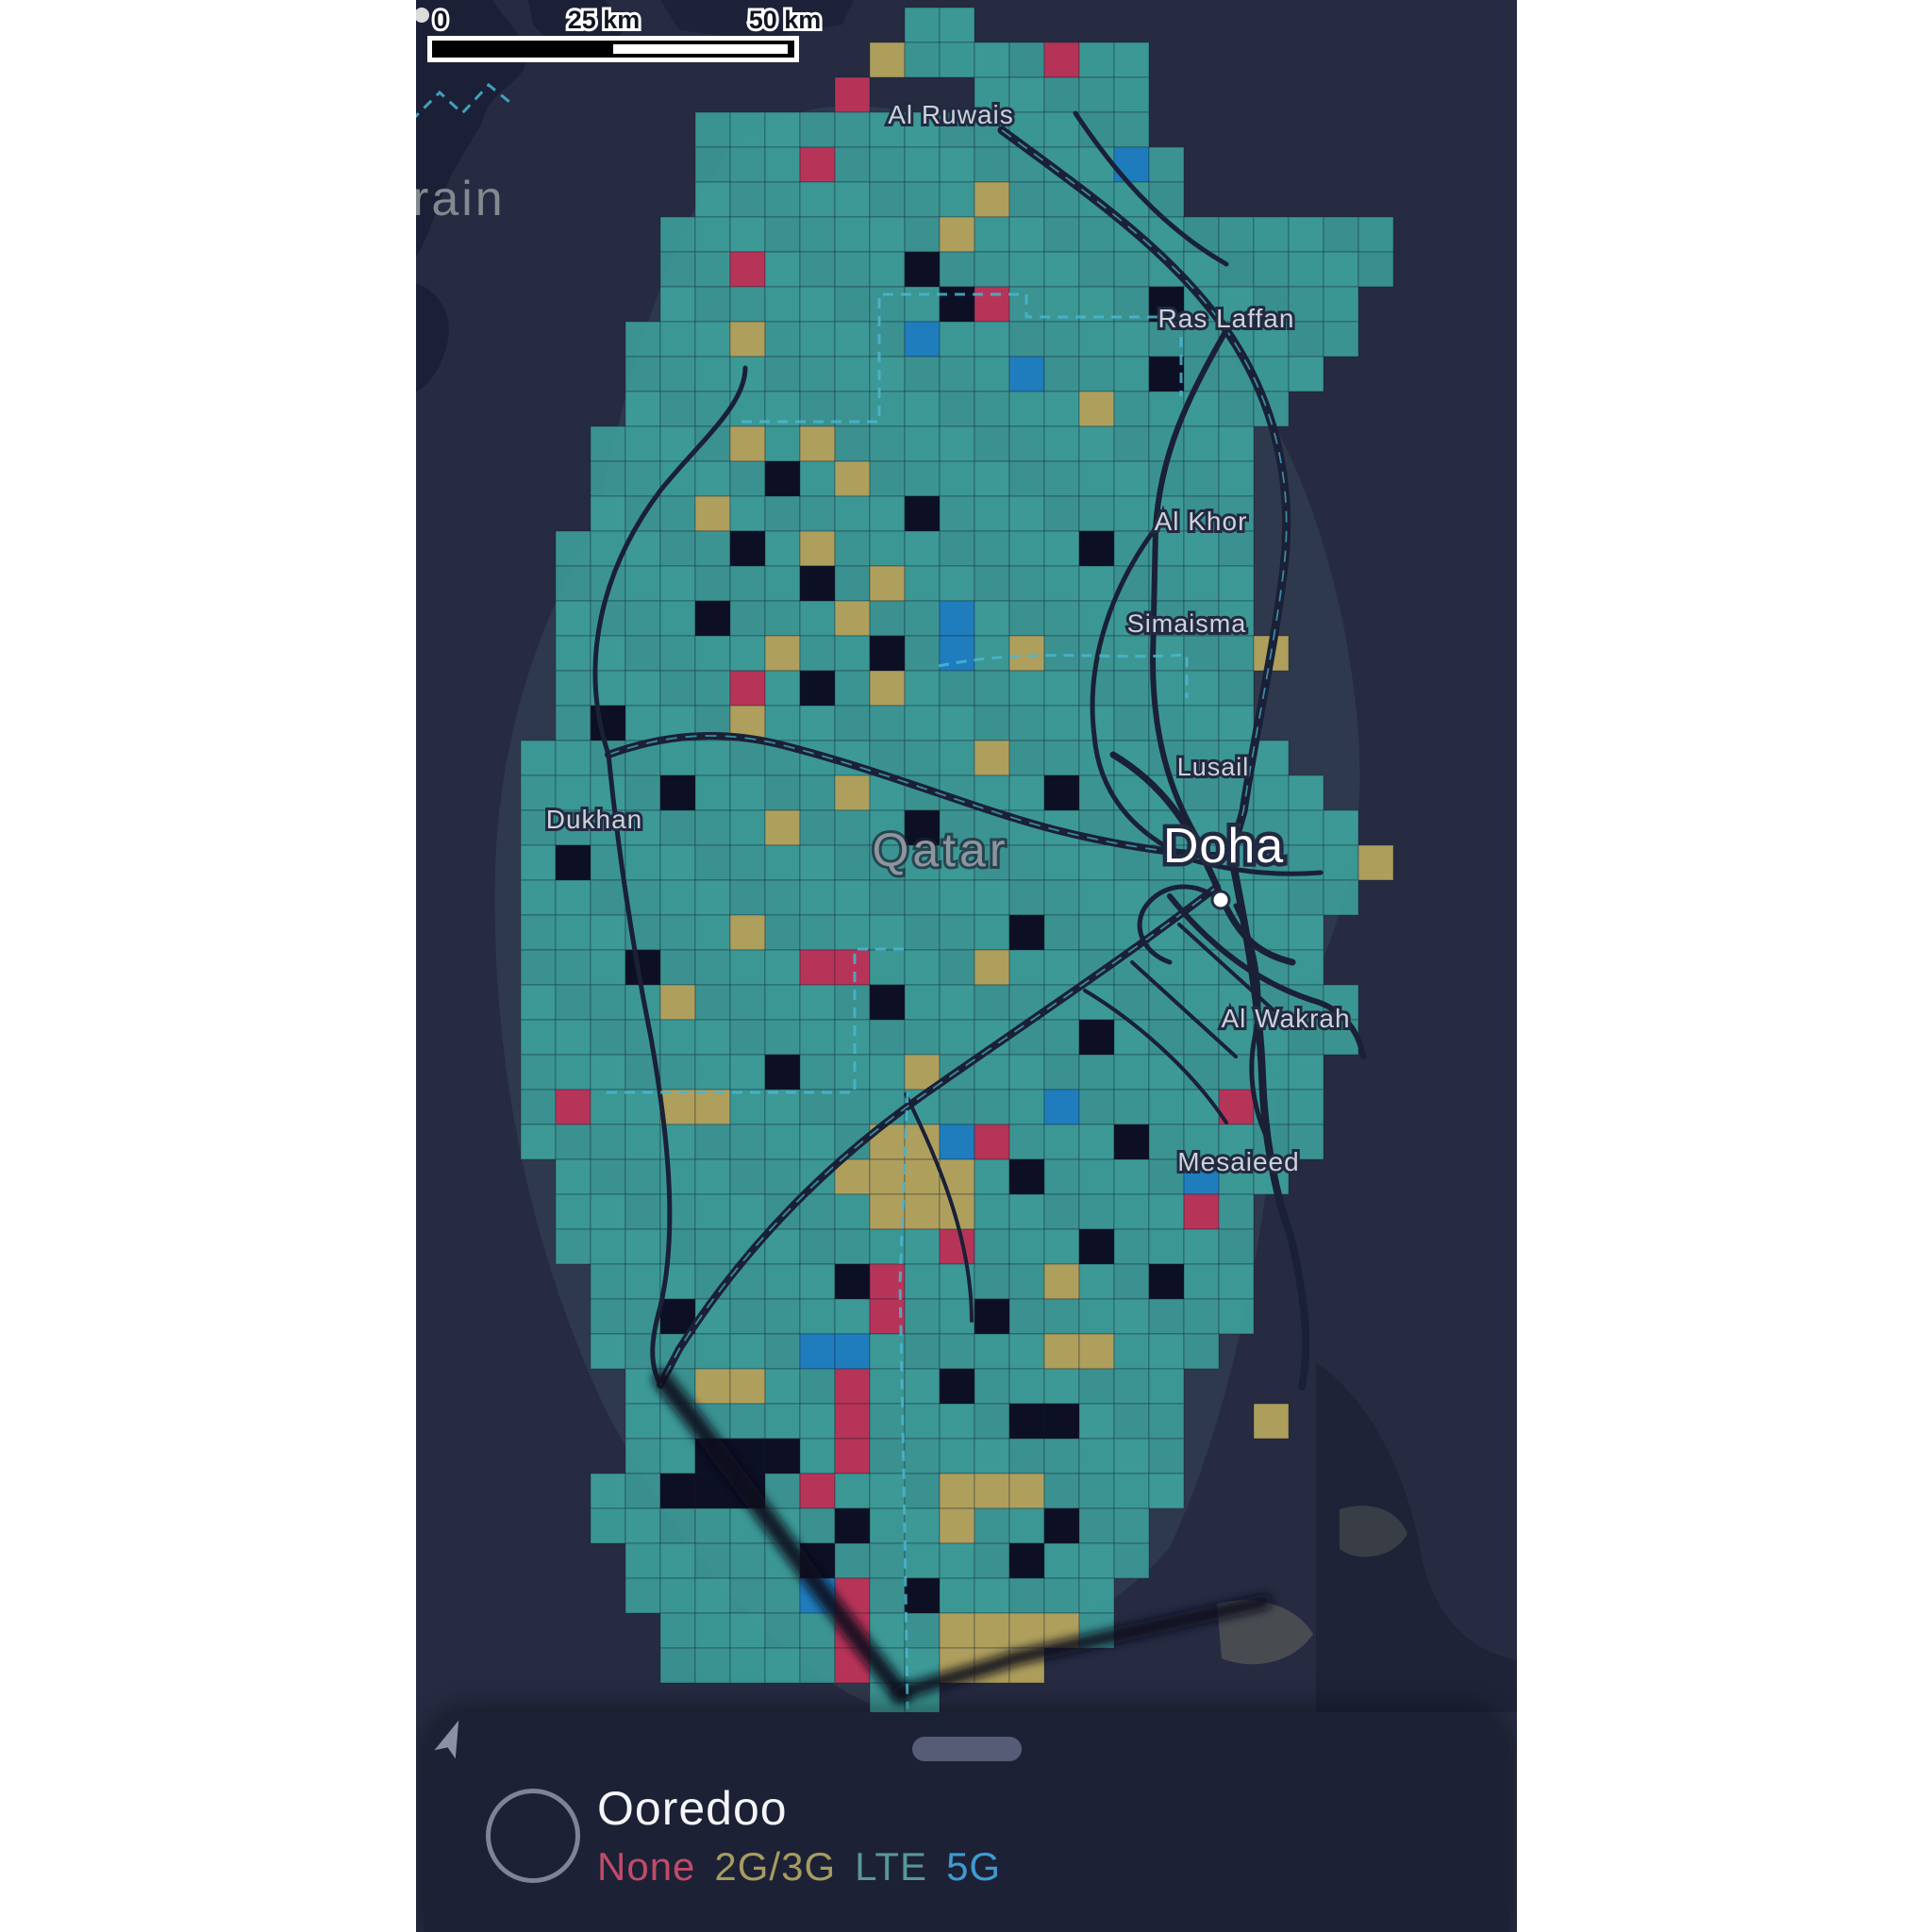 The image size is (1932, 1932). Describe the element at coordinates (967, 1822) in the screenshot. I see `bottom-sheet: Ooredoo None 2G/3G LTE 5G` at that location.